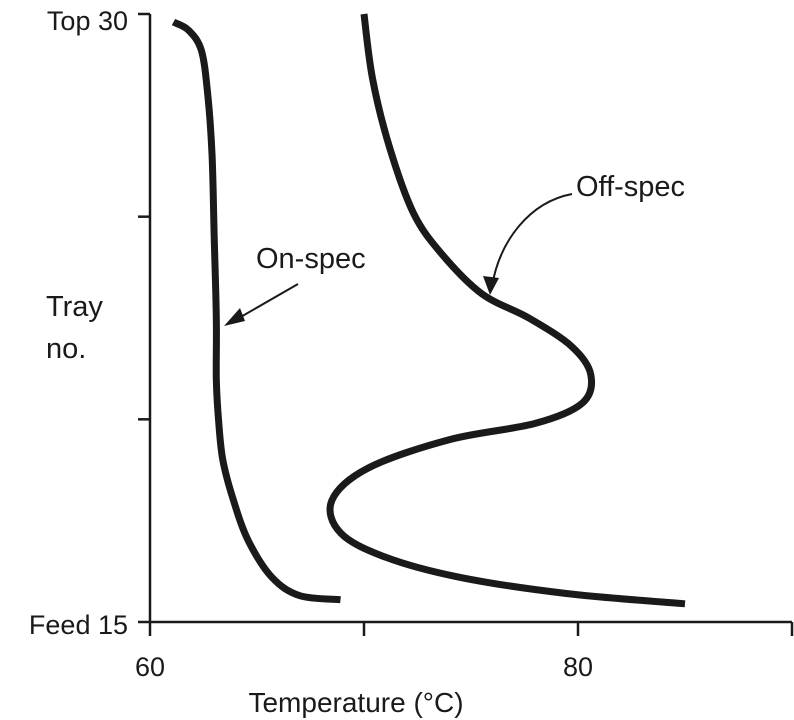  Describe the element at coordinates (87, 21) in the screenshot. I see `y-tick-label-top: Top 30` at that location.